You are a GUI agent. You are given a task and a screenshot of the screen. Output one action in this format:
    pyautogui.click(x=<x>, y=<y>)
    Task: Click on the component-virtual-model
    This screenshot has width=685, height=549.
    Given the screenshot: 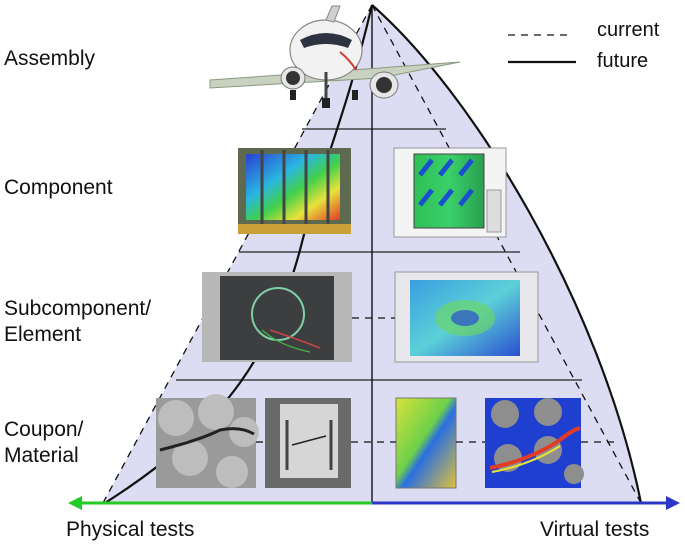 What is the action you would take?
    pyautogui.click(x=450, y=192)
    